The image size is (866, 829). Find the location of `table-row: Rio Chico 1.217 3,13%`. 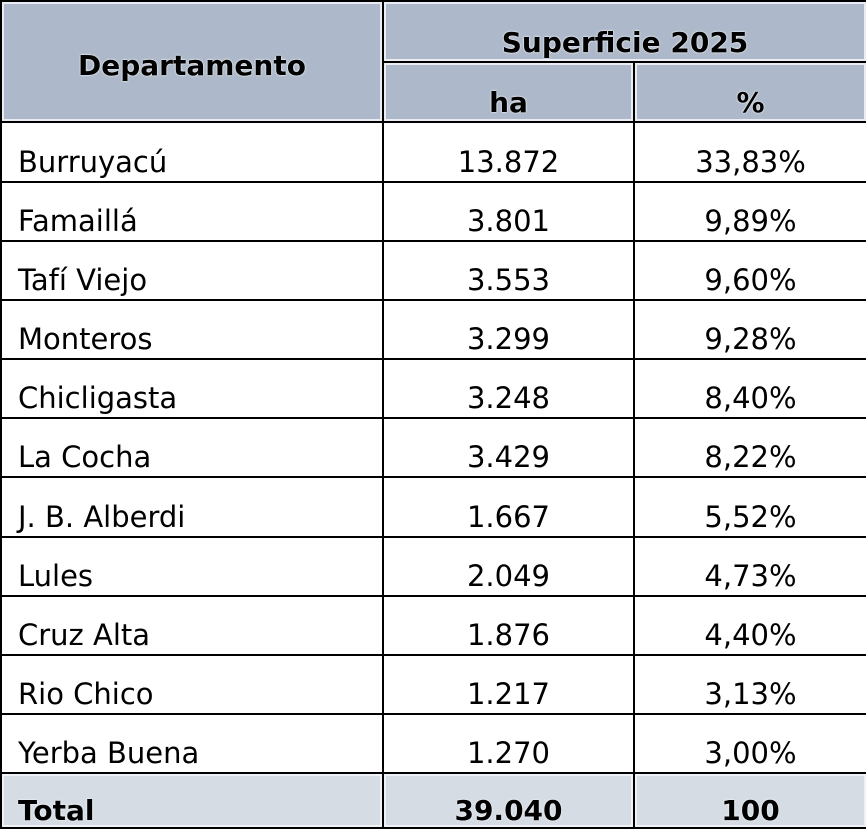

table-row: Rio Chico 1.217 3,13% is located at coordinates (433, 684).